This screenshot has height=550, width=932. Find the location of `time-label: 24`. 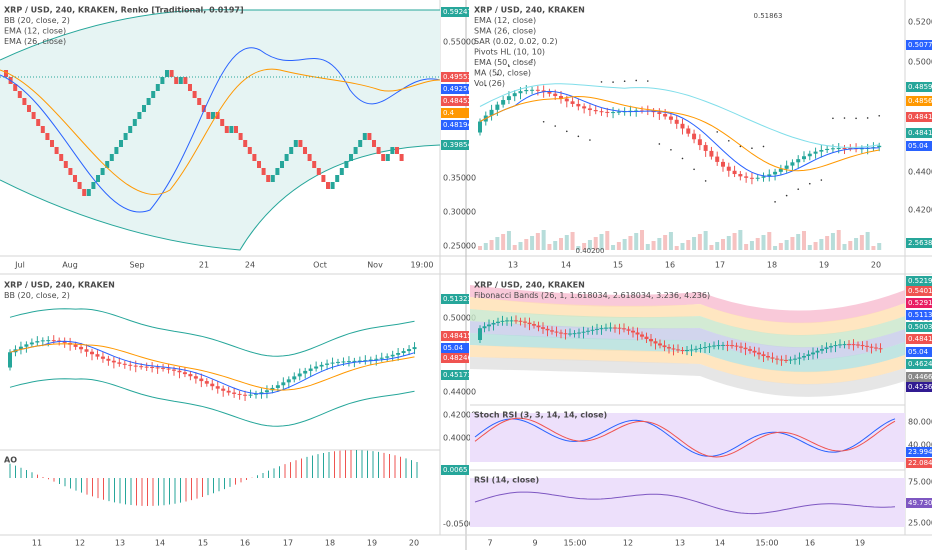

time-label: 24 is located at coordinates (250, 265).